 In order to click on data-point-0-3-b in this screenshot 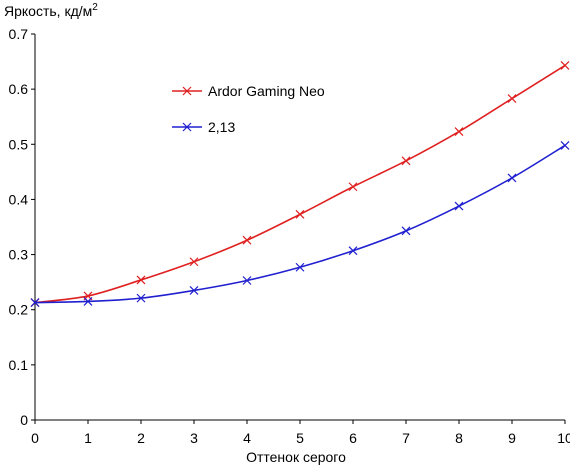, I will do `click(194, 262)`.